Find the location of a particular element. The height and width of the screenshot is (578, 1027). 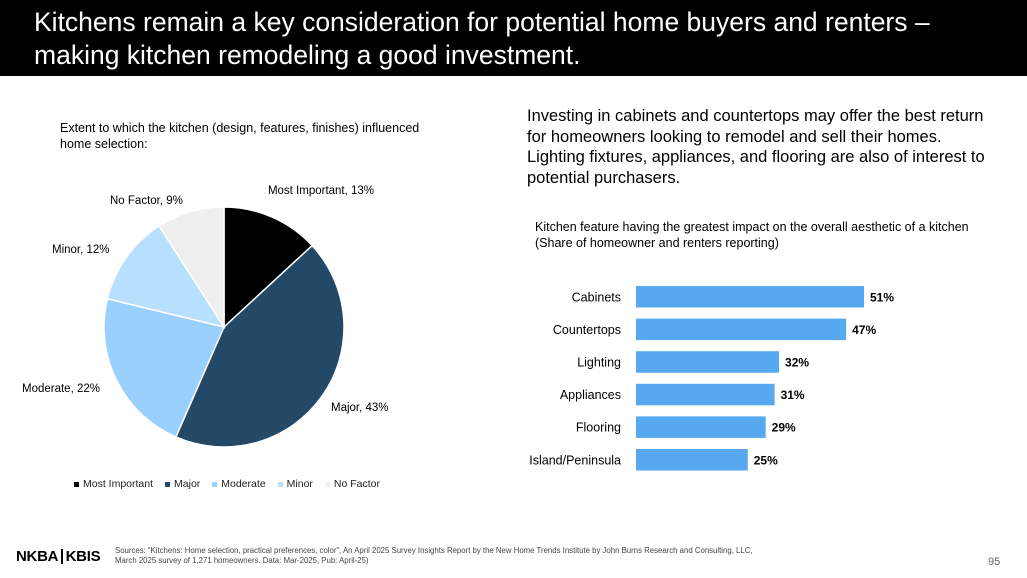

legend-label: No Factor is located at coordinates (357, 484).